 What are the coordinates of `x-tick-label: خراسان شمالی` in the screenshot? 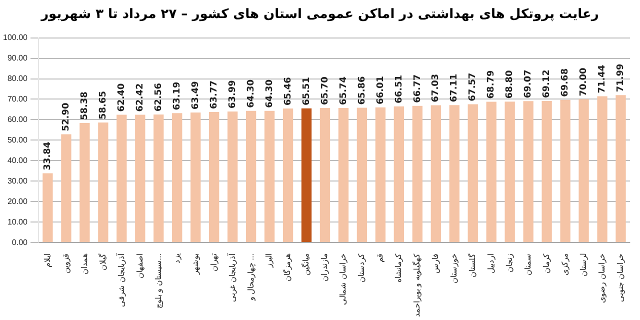 It's located at (343, 279).